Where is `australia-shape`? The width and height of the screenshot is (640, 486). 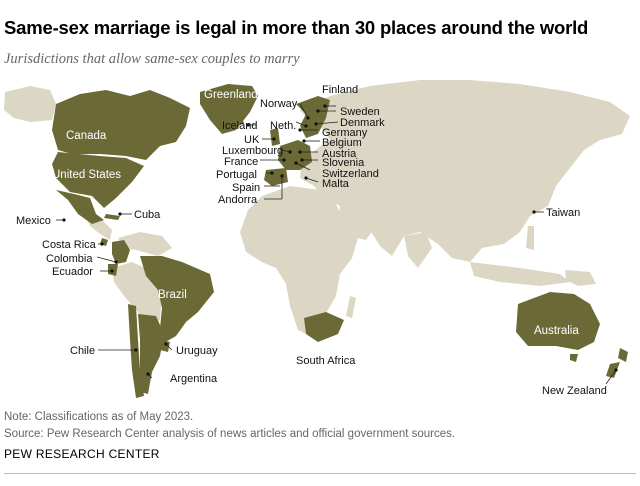 australia-shape is located at coordinates (558, 321).